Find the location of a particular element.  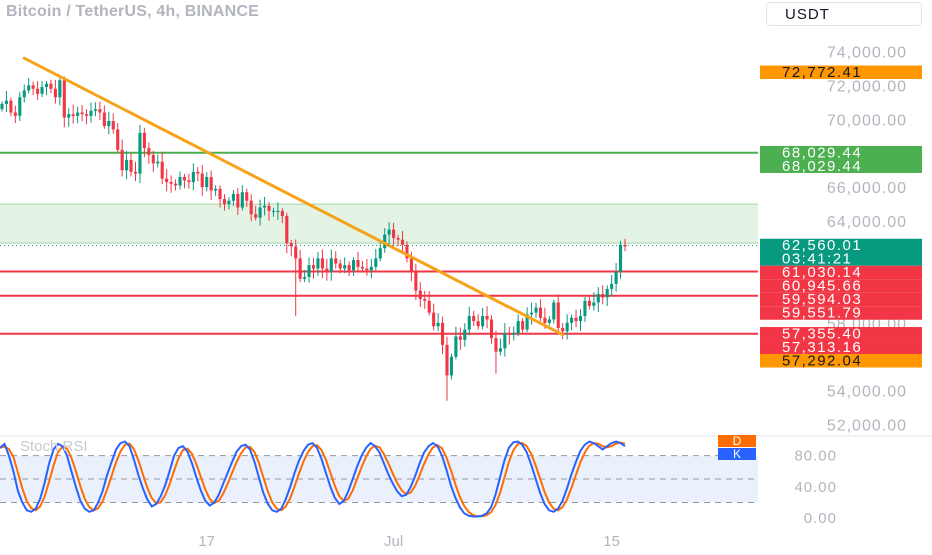

time-axis-layer: 17 Jul 15 is located at coordinates (409, 541).